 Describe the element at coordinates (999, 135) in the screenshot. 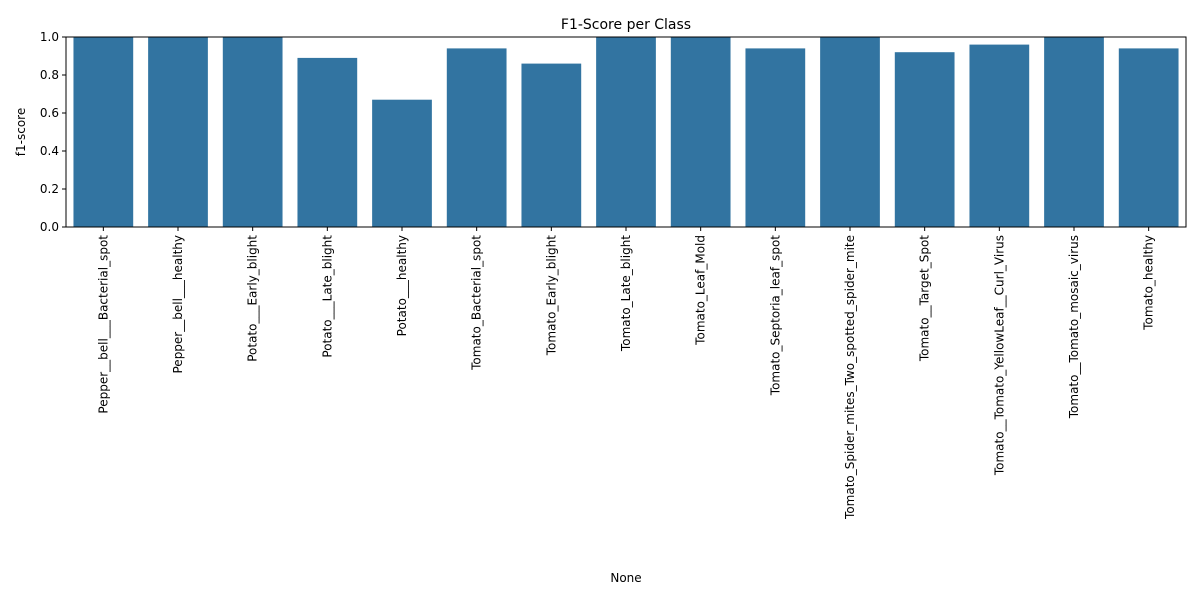

I see `bar-Tomato__Tomato_YellowLeaf__Curl_Virus` at that location.